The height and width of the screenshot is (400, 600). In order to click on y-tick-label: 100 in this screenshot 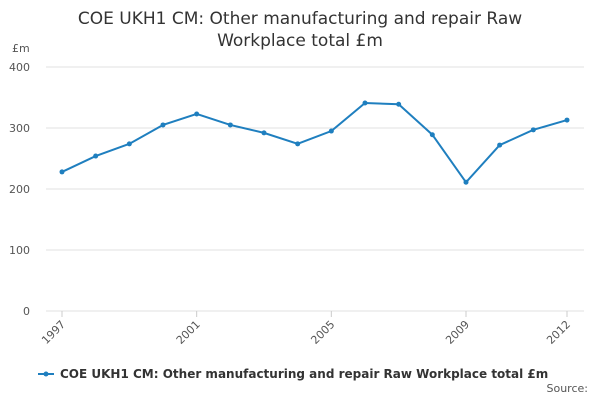, I will do `click(19, 250)`.